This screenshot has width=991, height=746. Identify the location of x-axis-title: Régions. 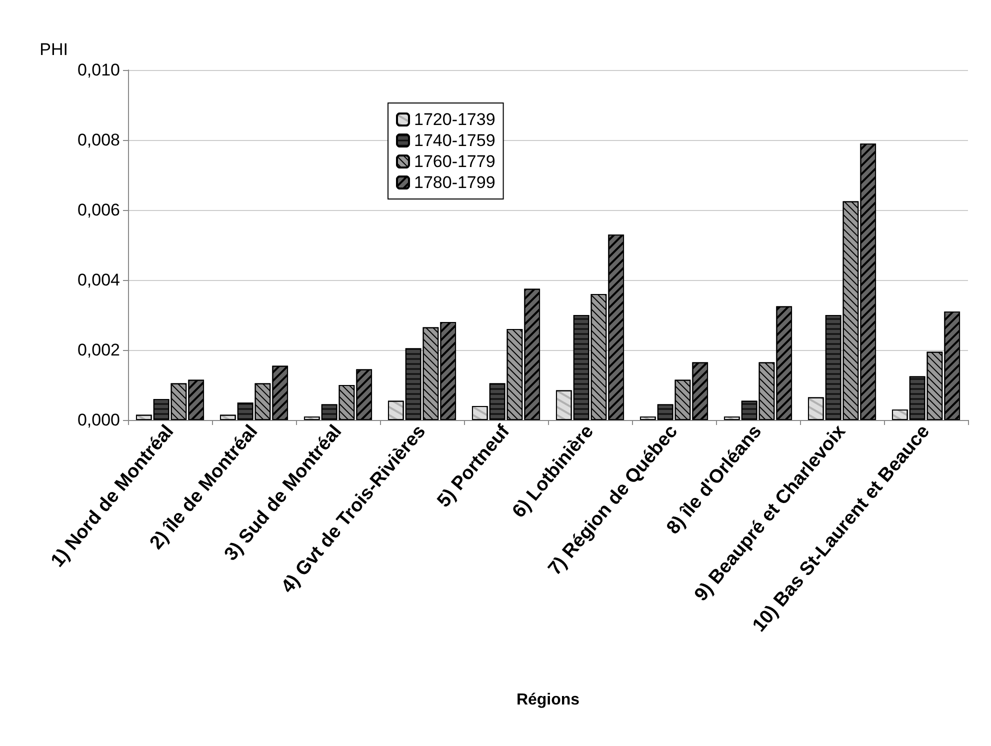
(548, 700).